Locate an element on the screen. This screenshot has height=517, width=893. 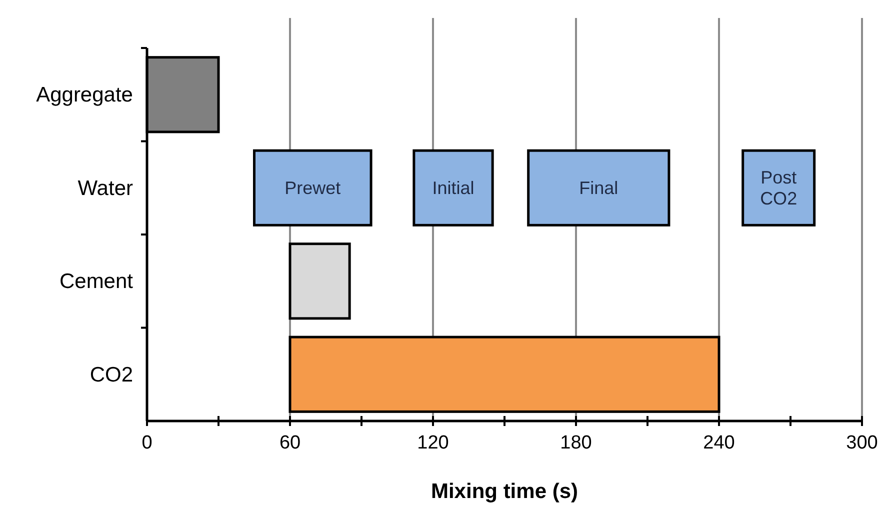
data-label: Final is located at coordinates (598, 188).